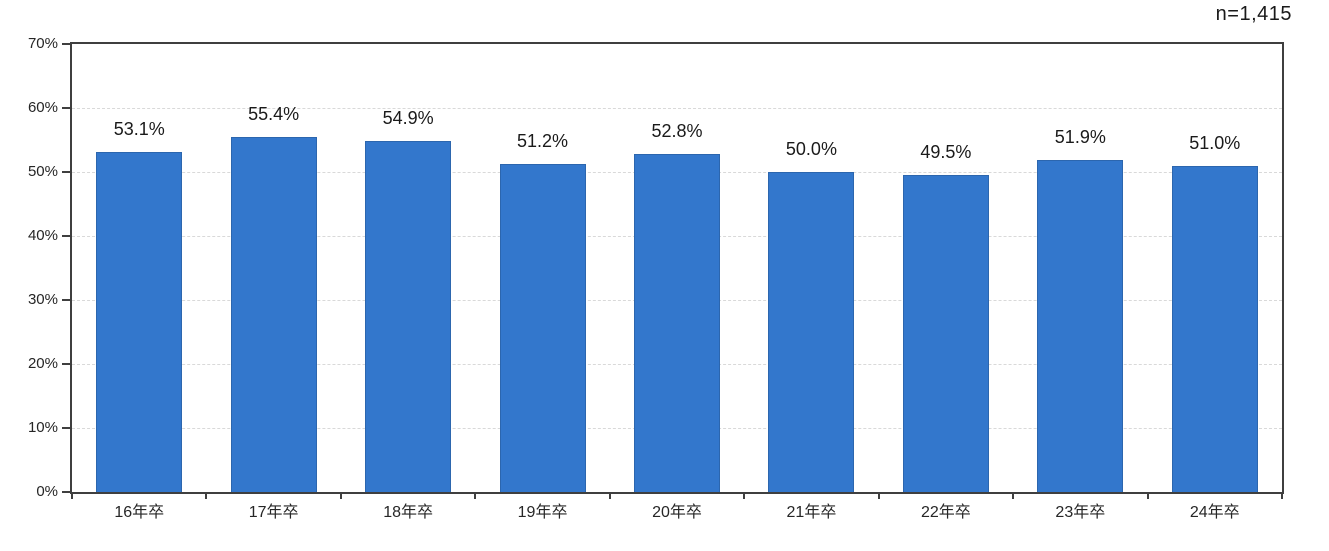 The width and height of the screenshot is (1329, 551). I want to click on y-axis-label: 60%, so click(42, 107).